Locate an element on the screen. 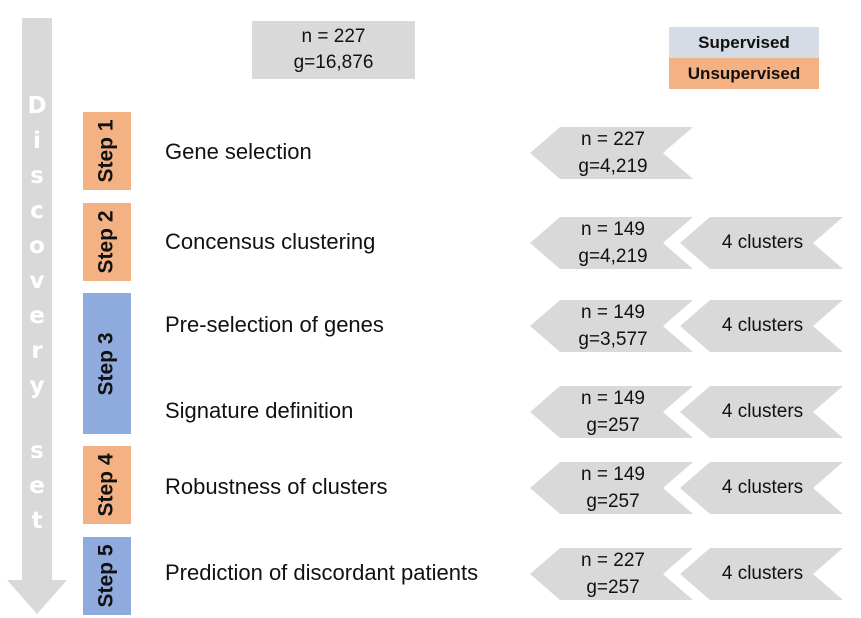 Image resolution: width=861 pixels, height=618 pixels. sample-gene-count: n = 227 g=4,219 is located at coordinates (613, 153).